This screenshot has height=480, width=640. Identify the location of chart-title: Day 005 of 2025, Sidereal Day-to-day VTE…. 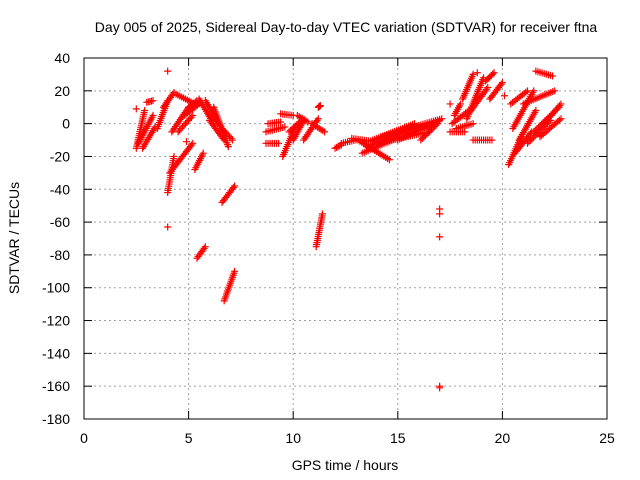
(346, 27).